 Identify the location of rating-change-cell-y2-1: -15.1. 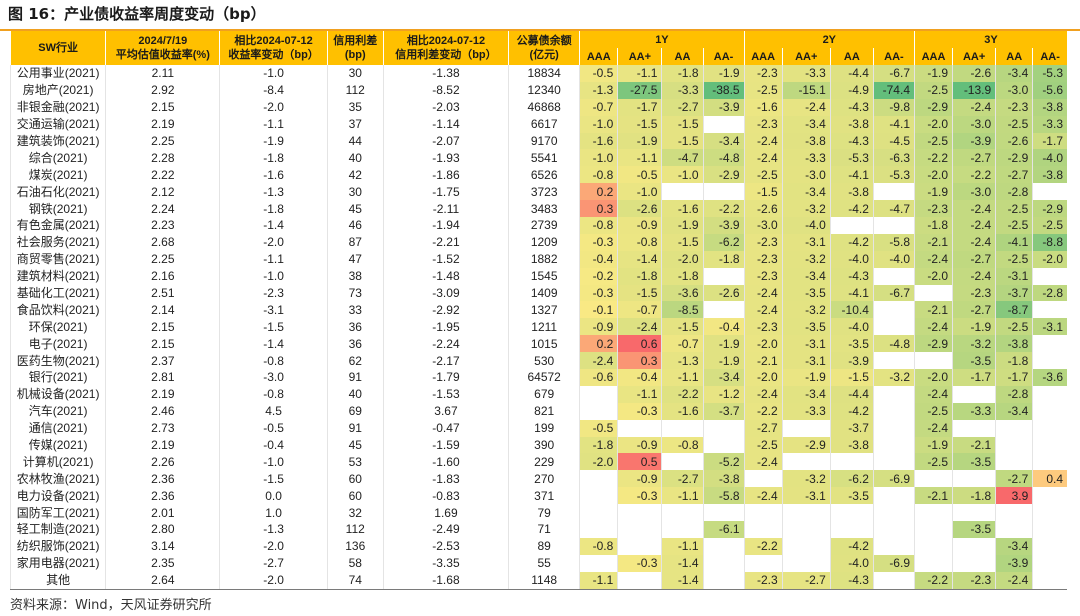
(806, 90).